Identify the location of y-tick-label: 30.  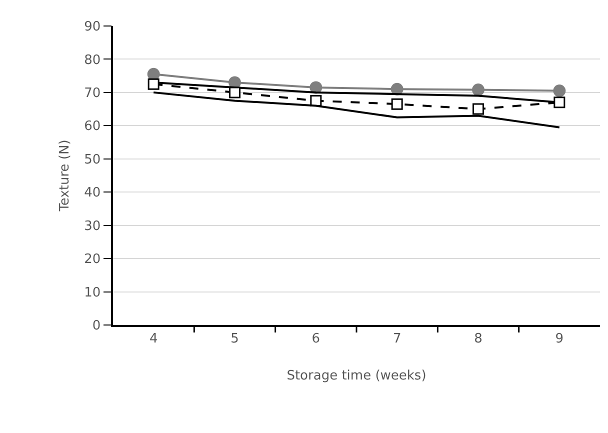
(92, 226).